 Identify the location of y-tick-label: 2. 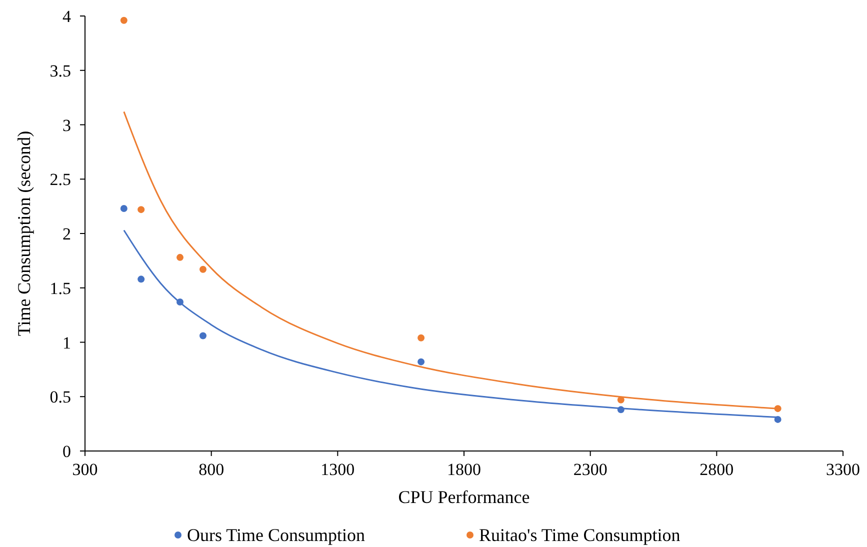
(66, 234).